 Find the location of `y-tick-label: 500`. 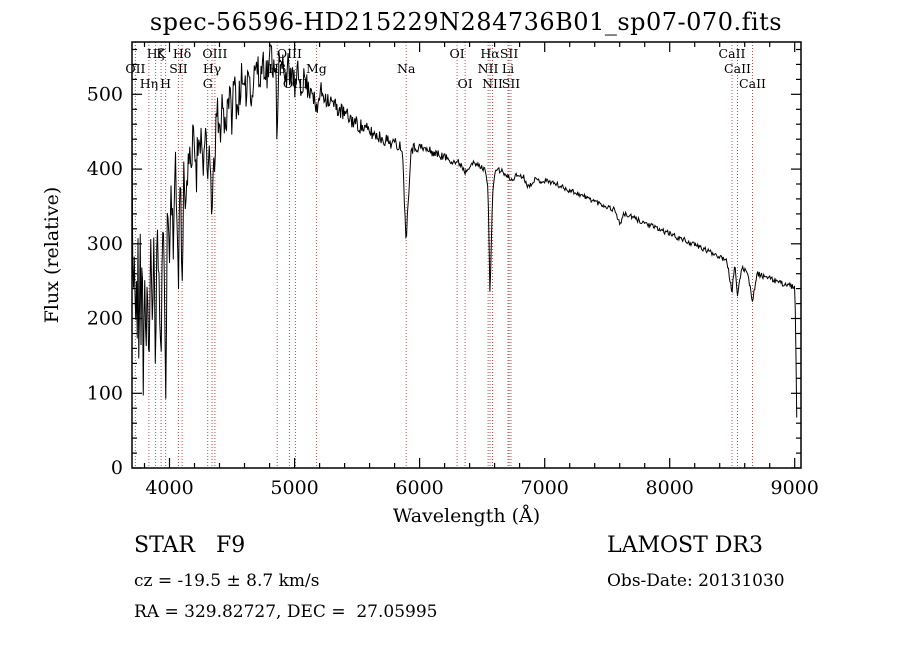

y-tick-label: 500 is located at coordinates (105, 94).